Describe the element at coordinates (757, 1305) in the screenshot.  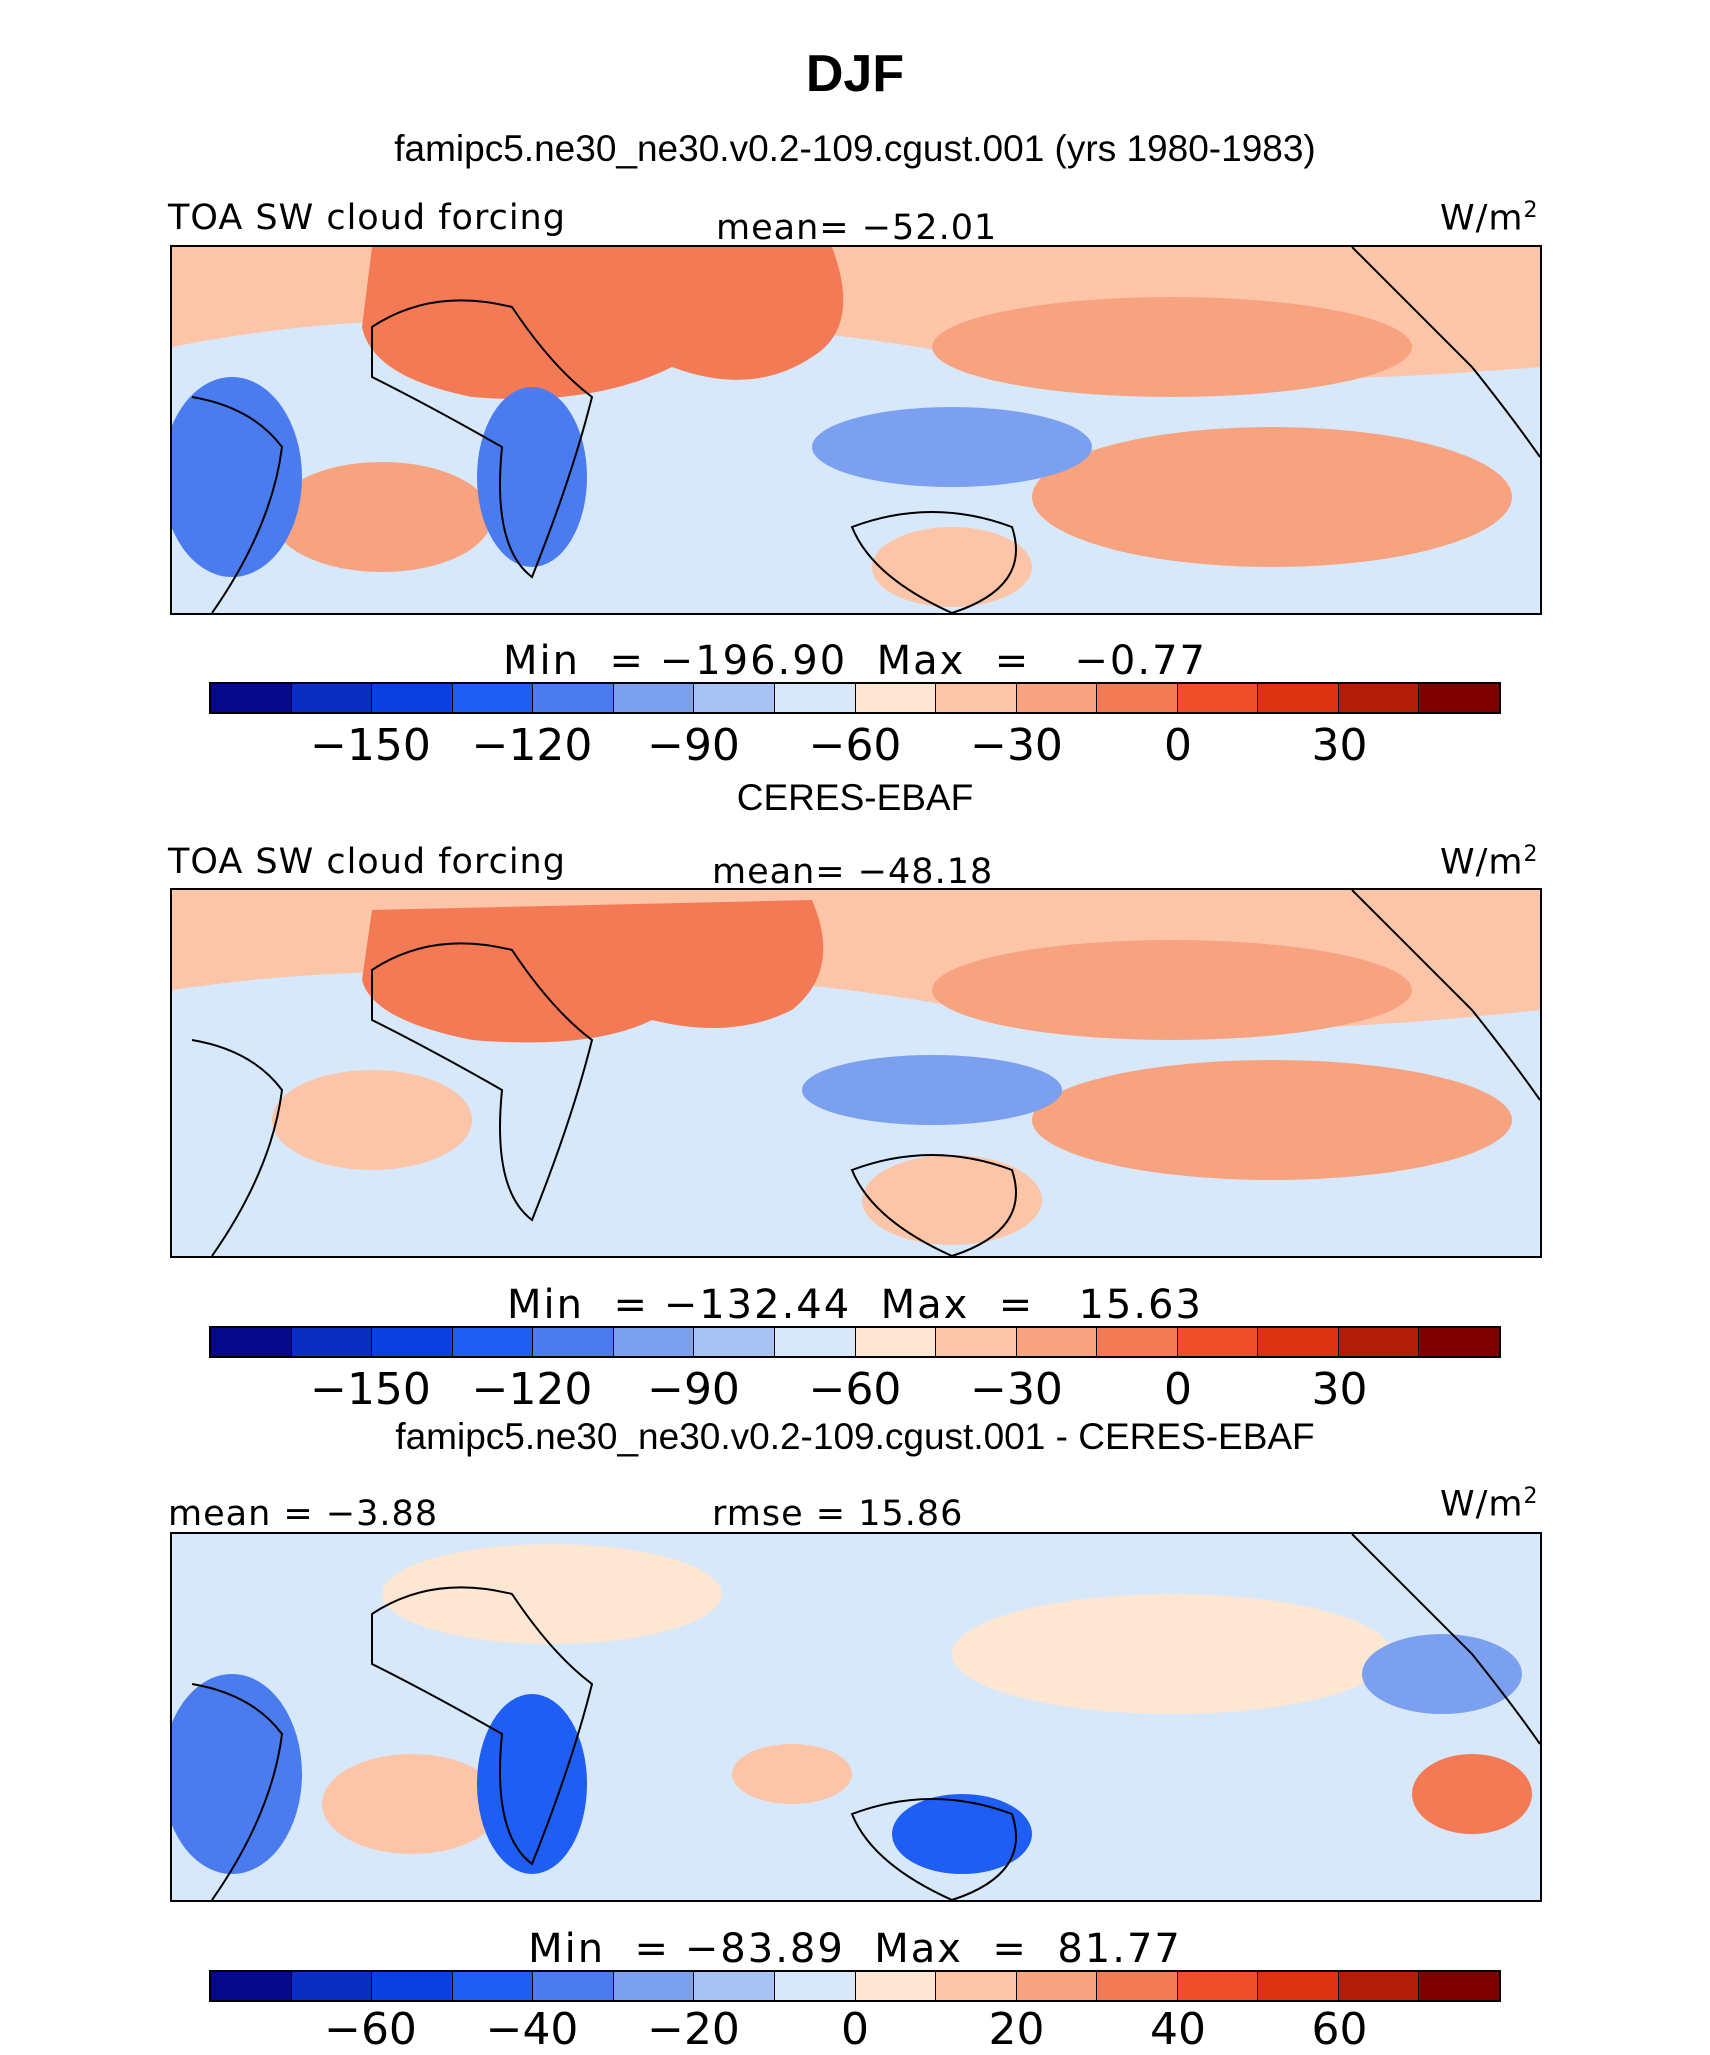
I see `min-value: −132.44` at that location.